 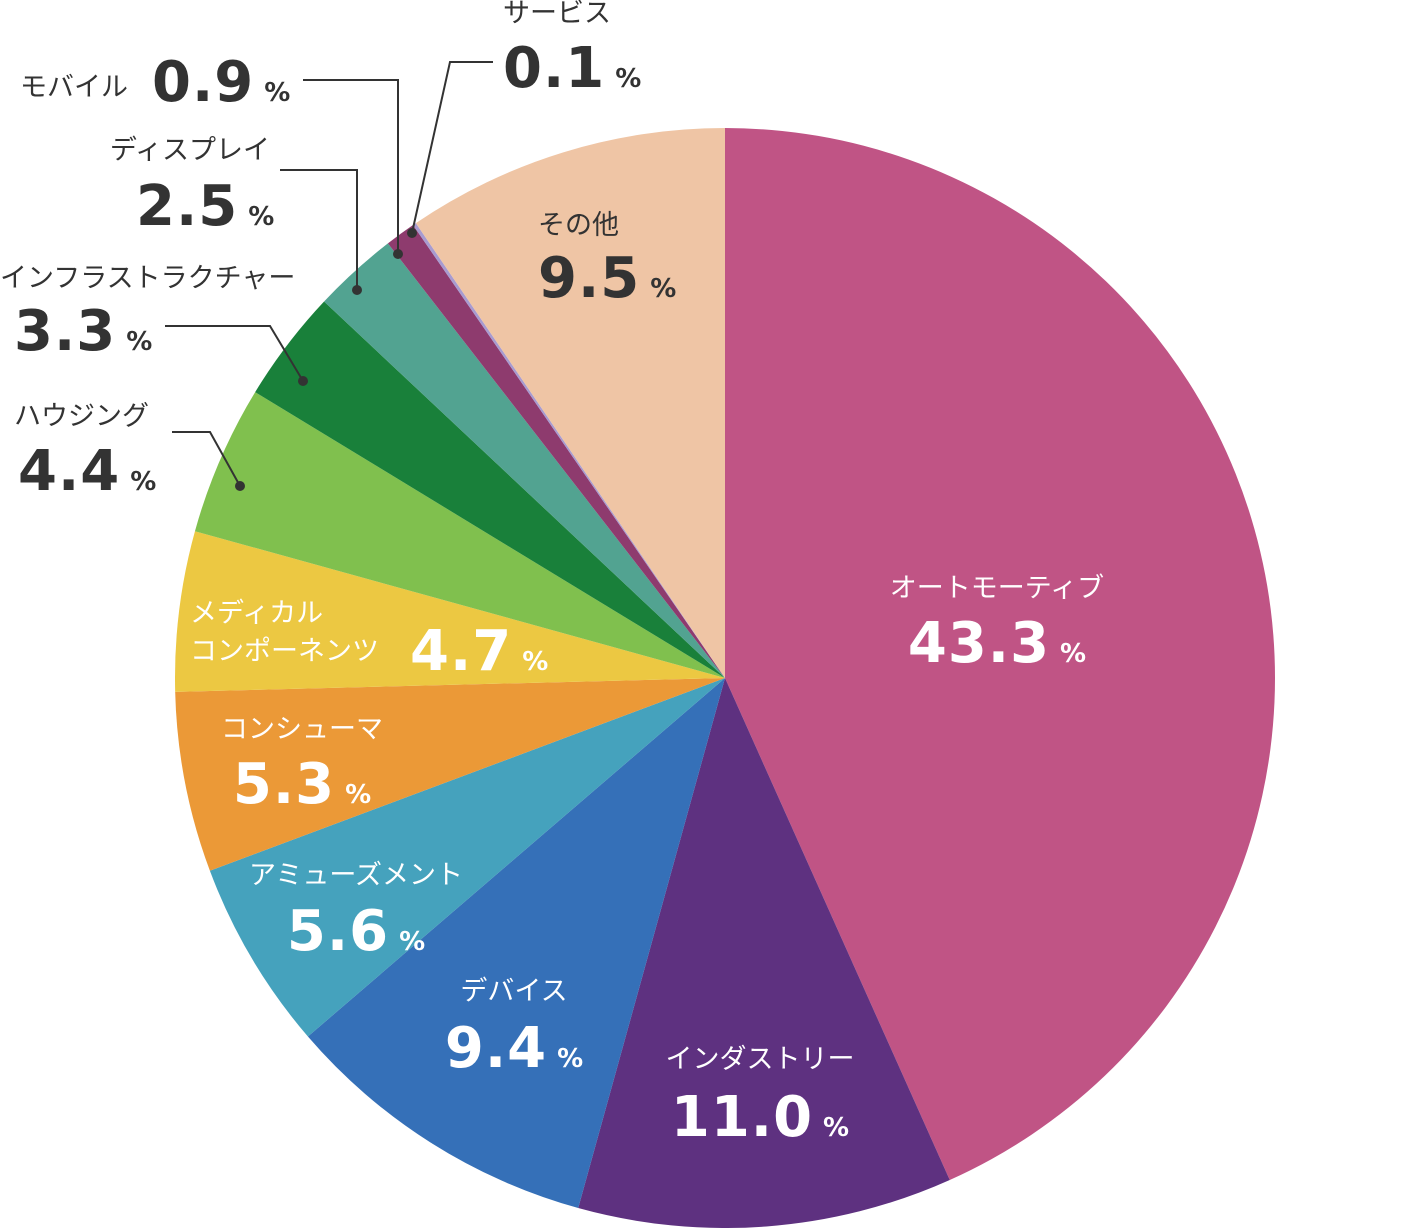 What do you see at coordinates (607, 278) in the screenshot?
I see `slice-value-11: 9.5%` at bounding box center [607, 278].